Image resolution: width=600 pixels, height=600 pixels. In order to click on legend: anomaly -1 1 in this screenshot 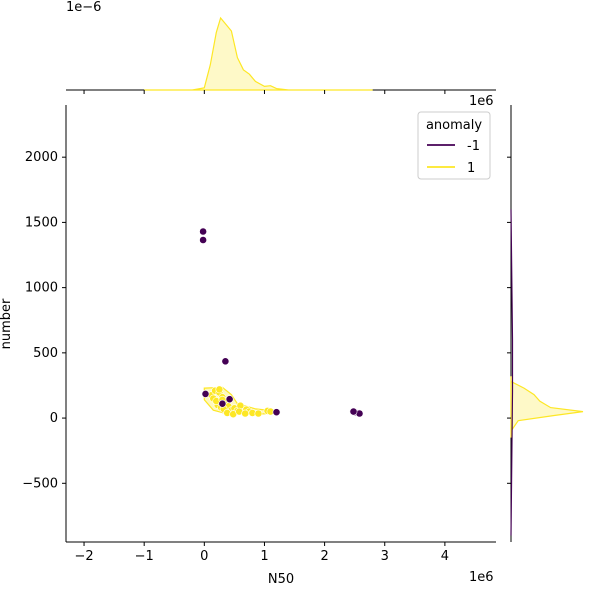, I will do `click(454, 145)`.